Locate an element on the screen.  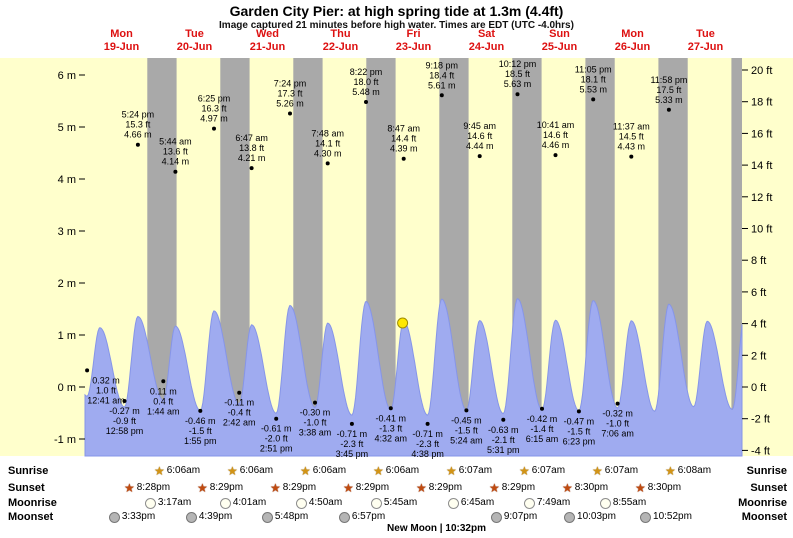
y-axis-label-m: 4 m is located at coordinates (67, 180).